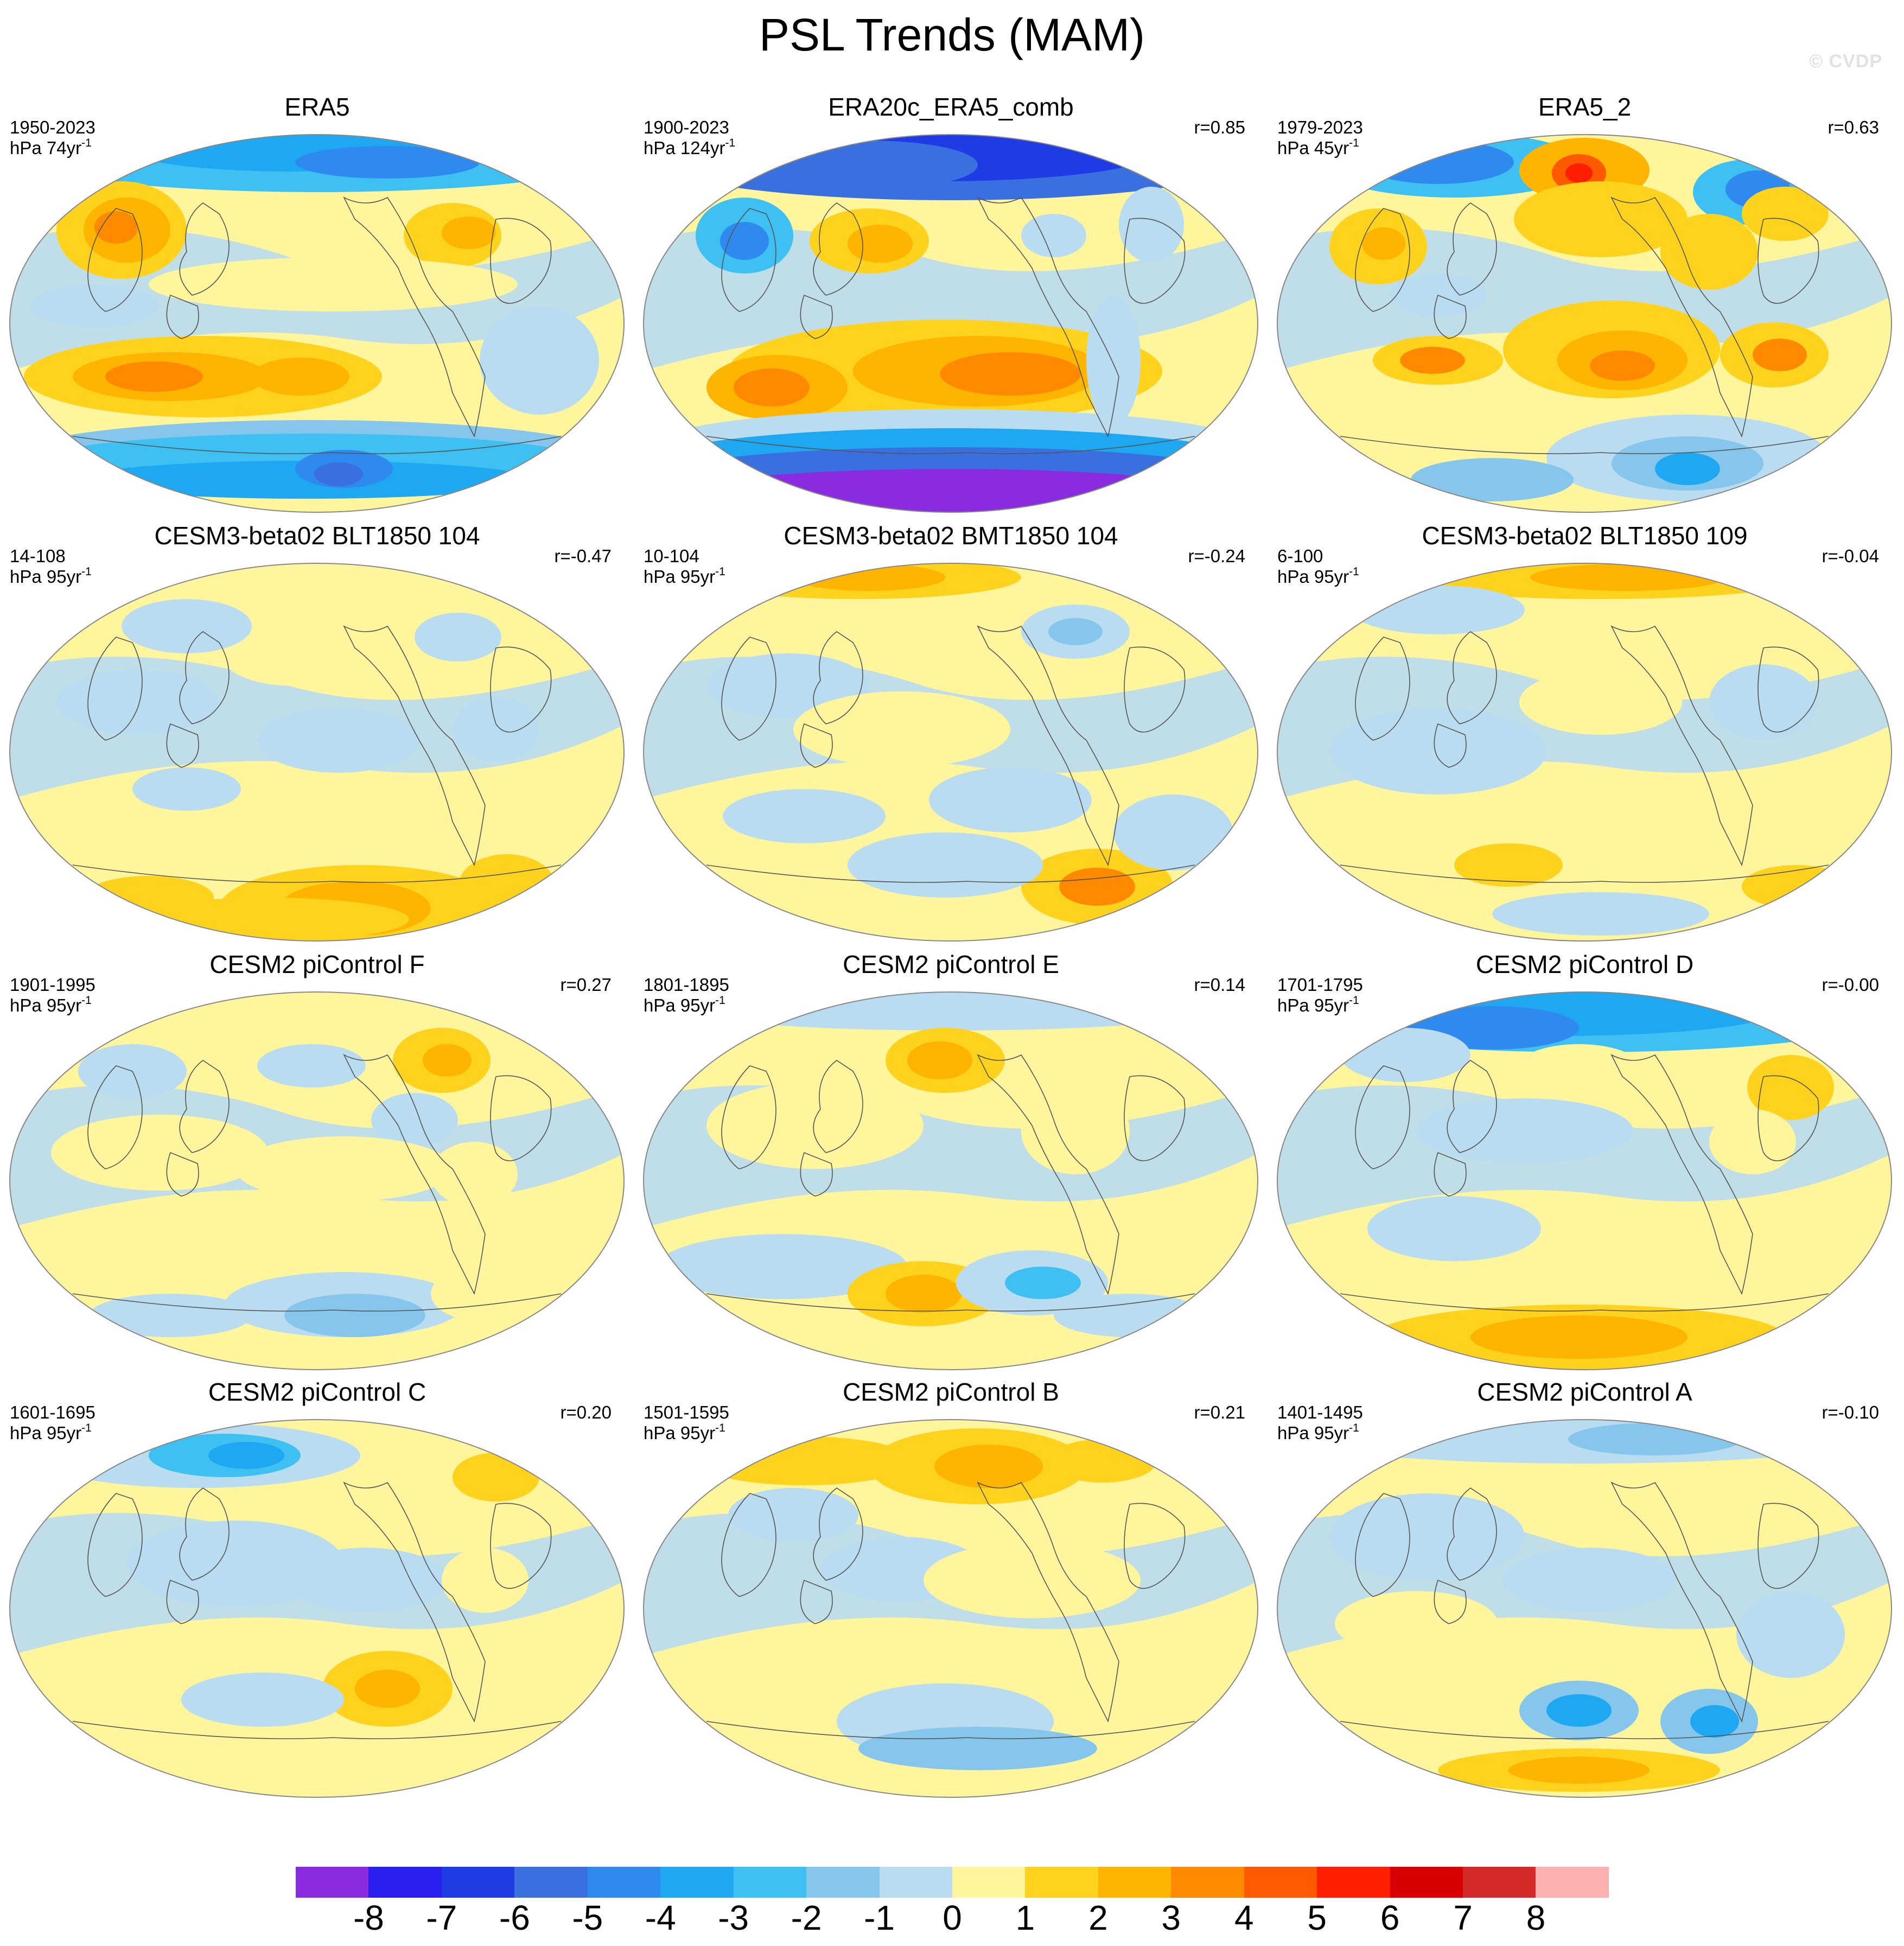 This screenshot has width=1904, height=1946. What do you see at coordinates (1244, 1917) in the screenshot?
I see `colorbar-tick-label: 4` at bounding box center [1244, 1917].